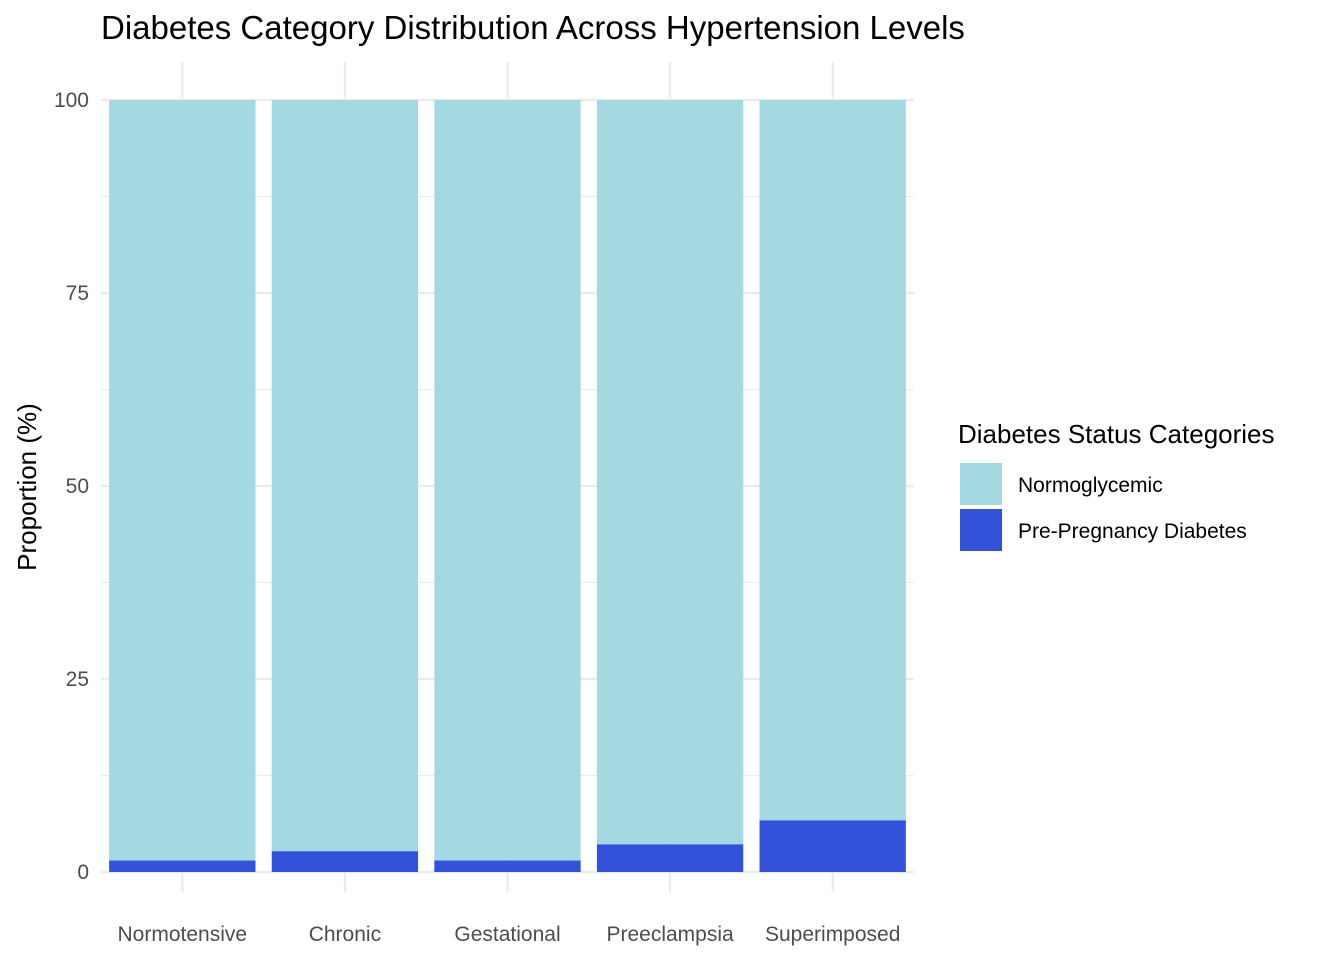 This screenshot has height=960, width=1344. What do you see at coordinates (832, 934) in the screenshot?
I see `x-tick-label: Superimposed` at bounding box center [832, 934].